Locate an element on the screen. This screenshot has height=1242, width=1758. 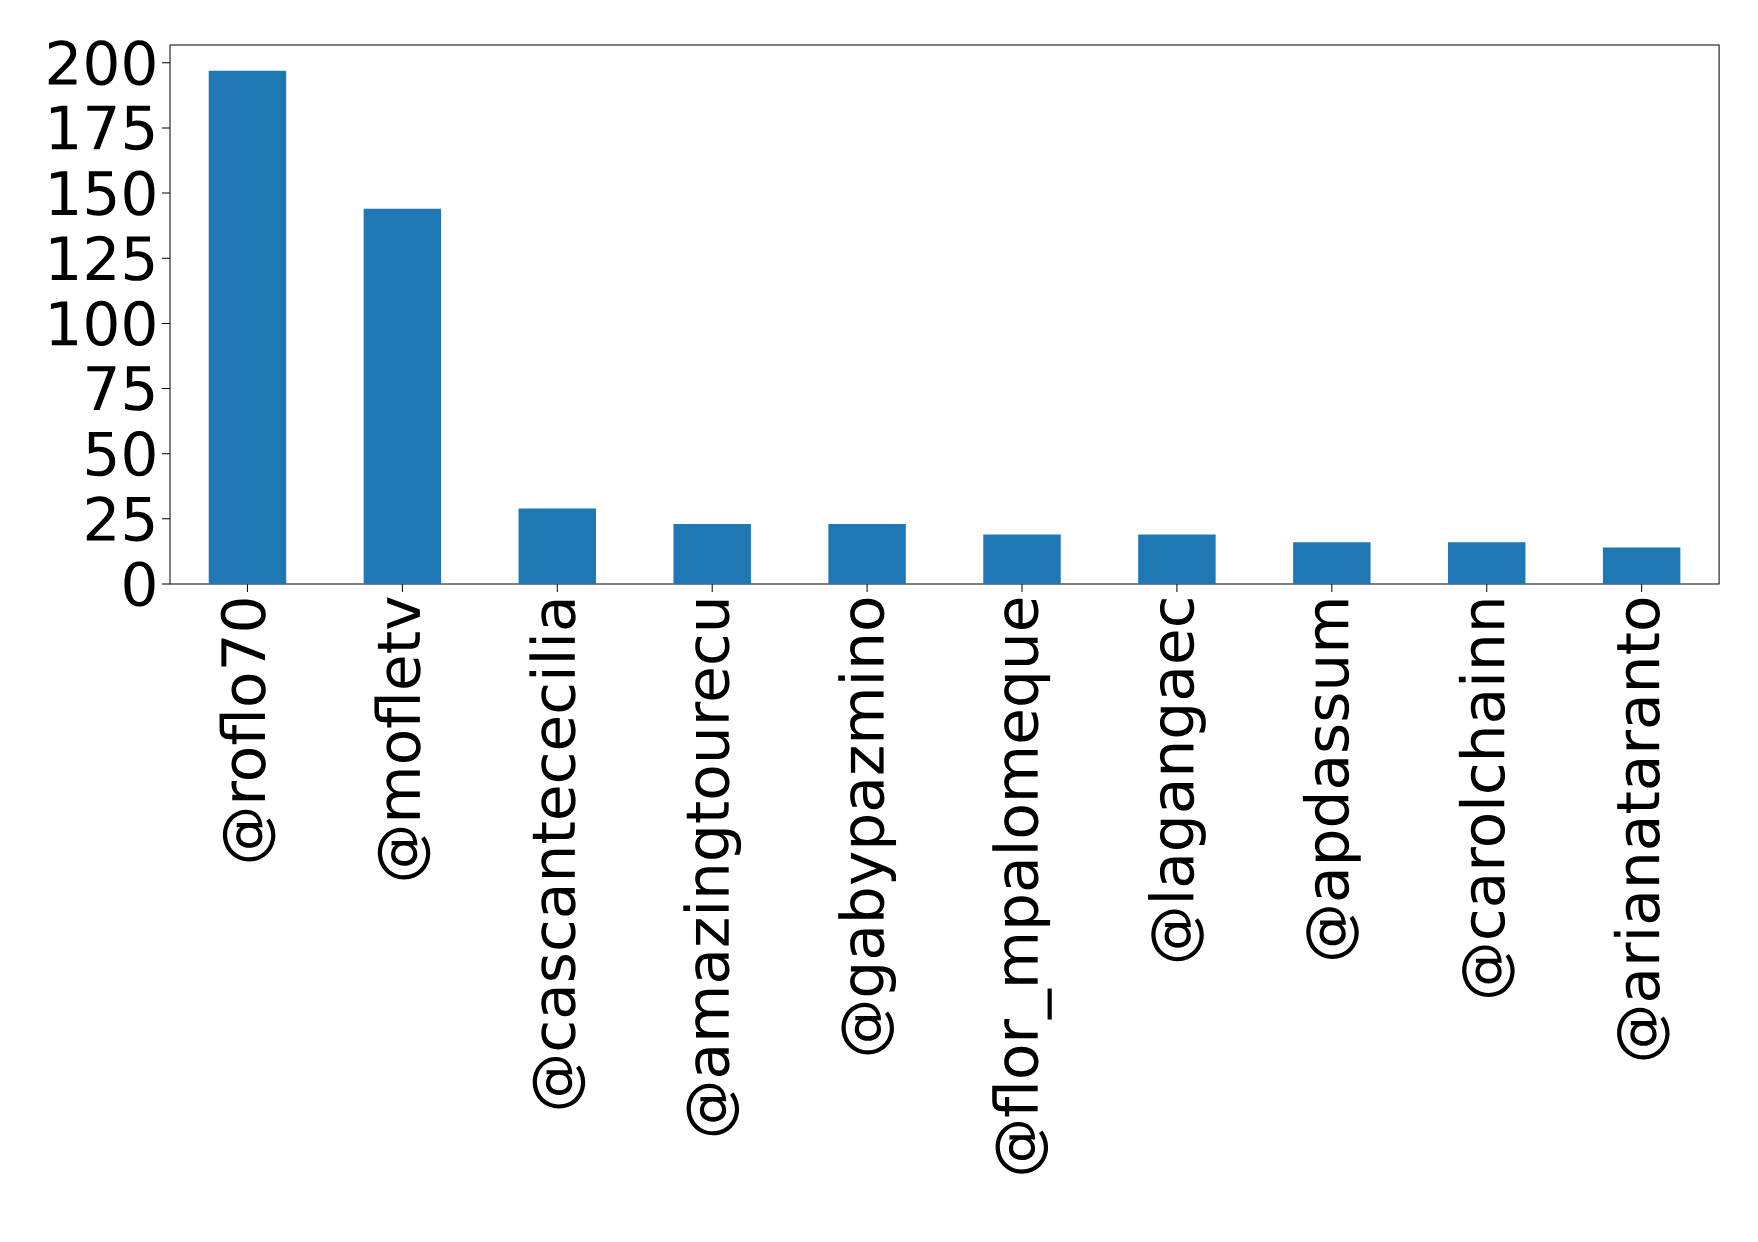
y-tick-label: 175 is located at coordinates (102, 128).